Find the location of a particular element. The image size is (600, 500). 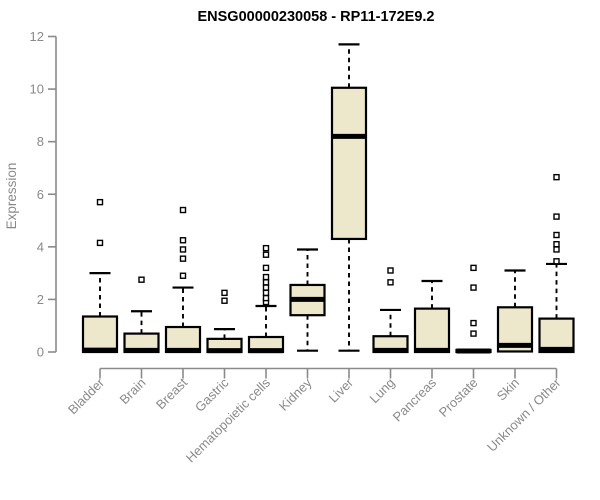

box-group-unknown-other is located at coordinates (556, 263).